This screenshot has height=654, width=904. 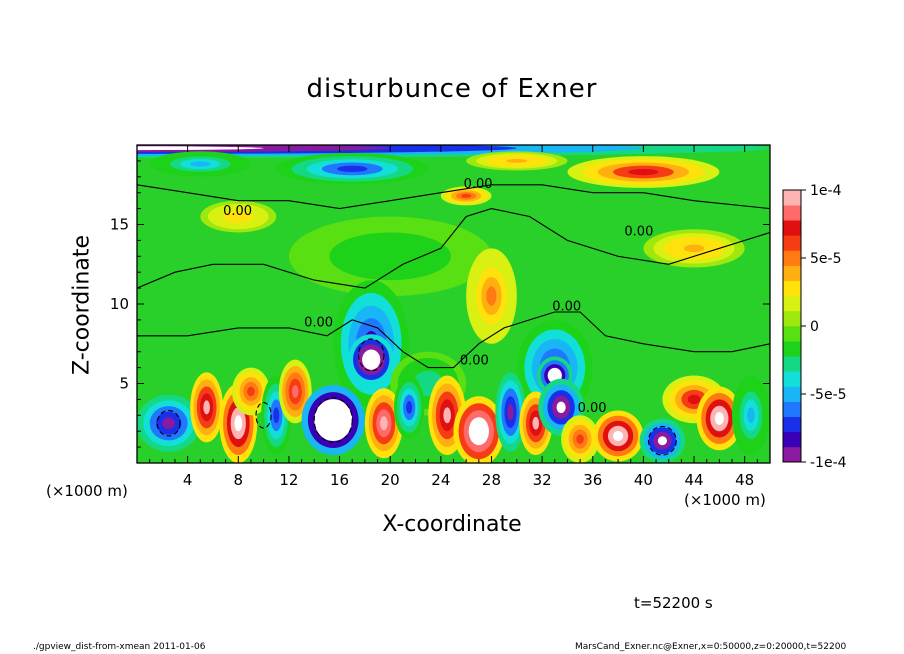 What do you see at coordinates (542, 480) in the screenshot?
I see `x-tick-label: 32` at bounding box center [542, 480].